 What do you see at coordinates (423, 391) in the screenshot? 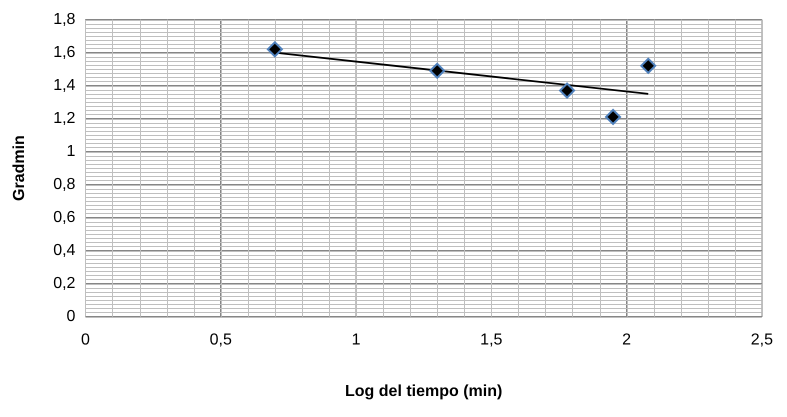
I see `x-axis-title: Log del tiempo (min)` at bounding box center [423, 391].